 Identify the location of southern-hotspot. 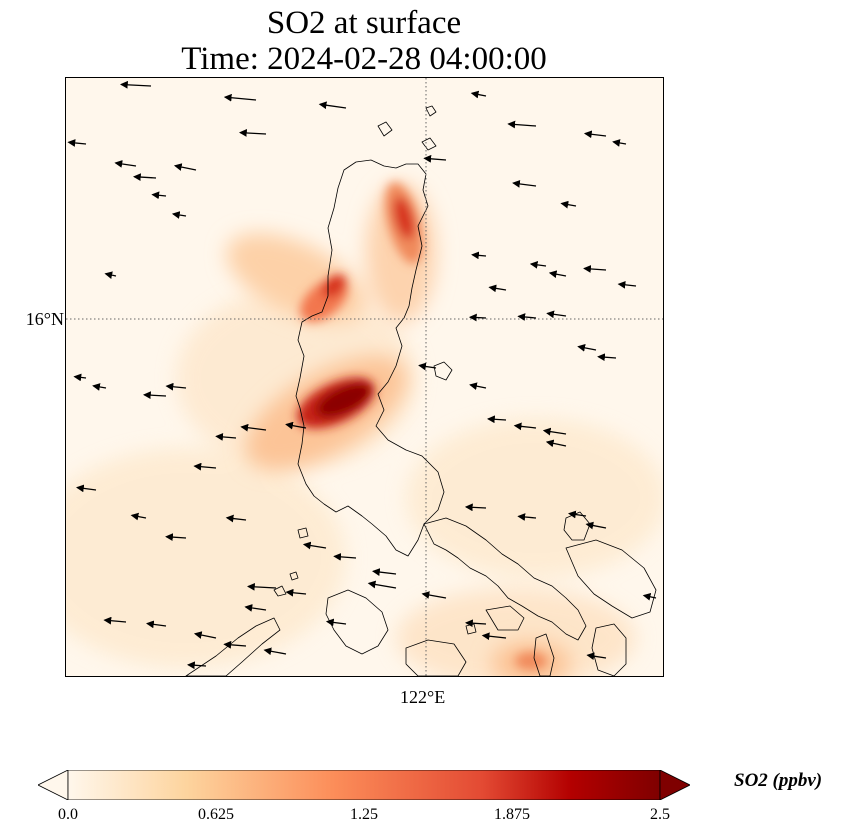
(531, 661).